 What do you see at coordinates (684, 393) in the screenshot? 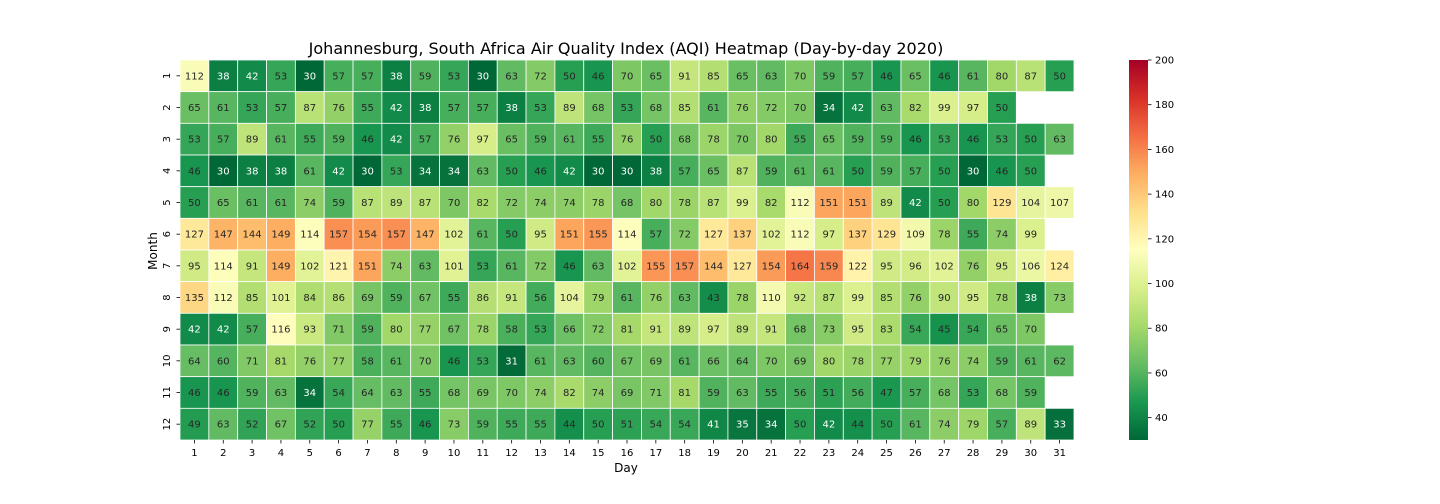
I see `heatmap-cell-value: 81` at bounding box center [684, 393].